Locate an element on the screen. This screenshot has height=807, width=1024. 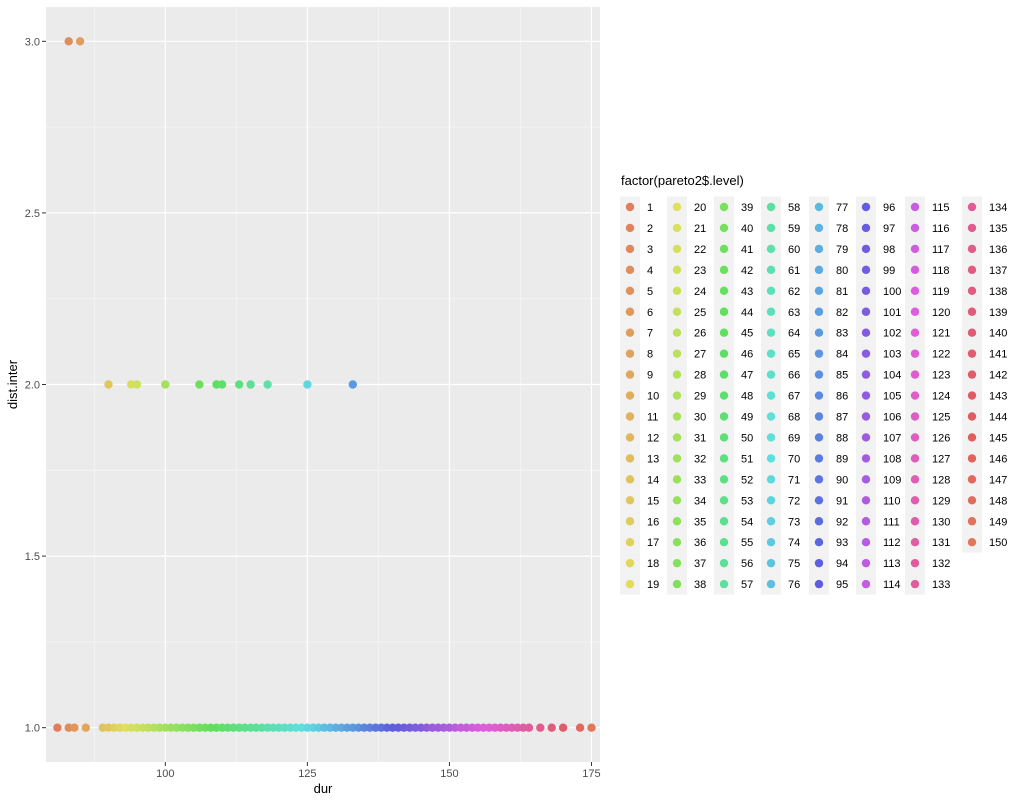
legend-entry: 46 is located at coordinates (733, 354).